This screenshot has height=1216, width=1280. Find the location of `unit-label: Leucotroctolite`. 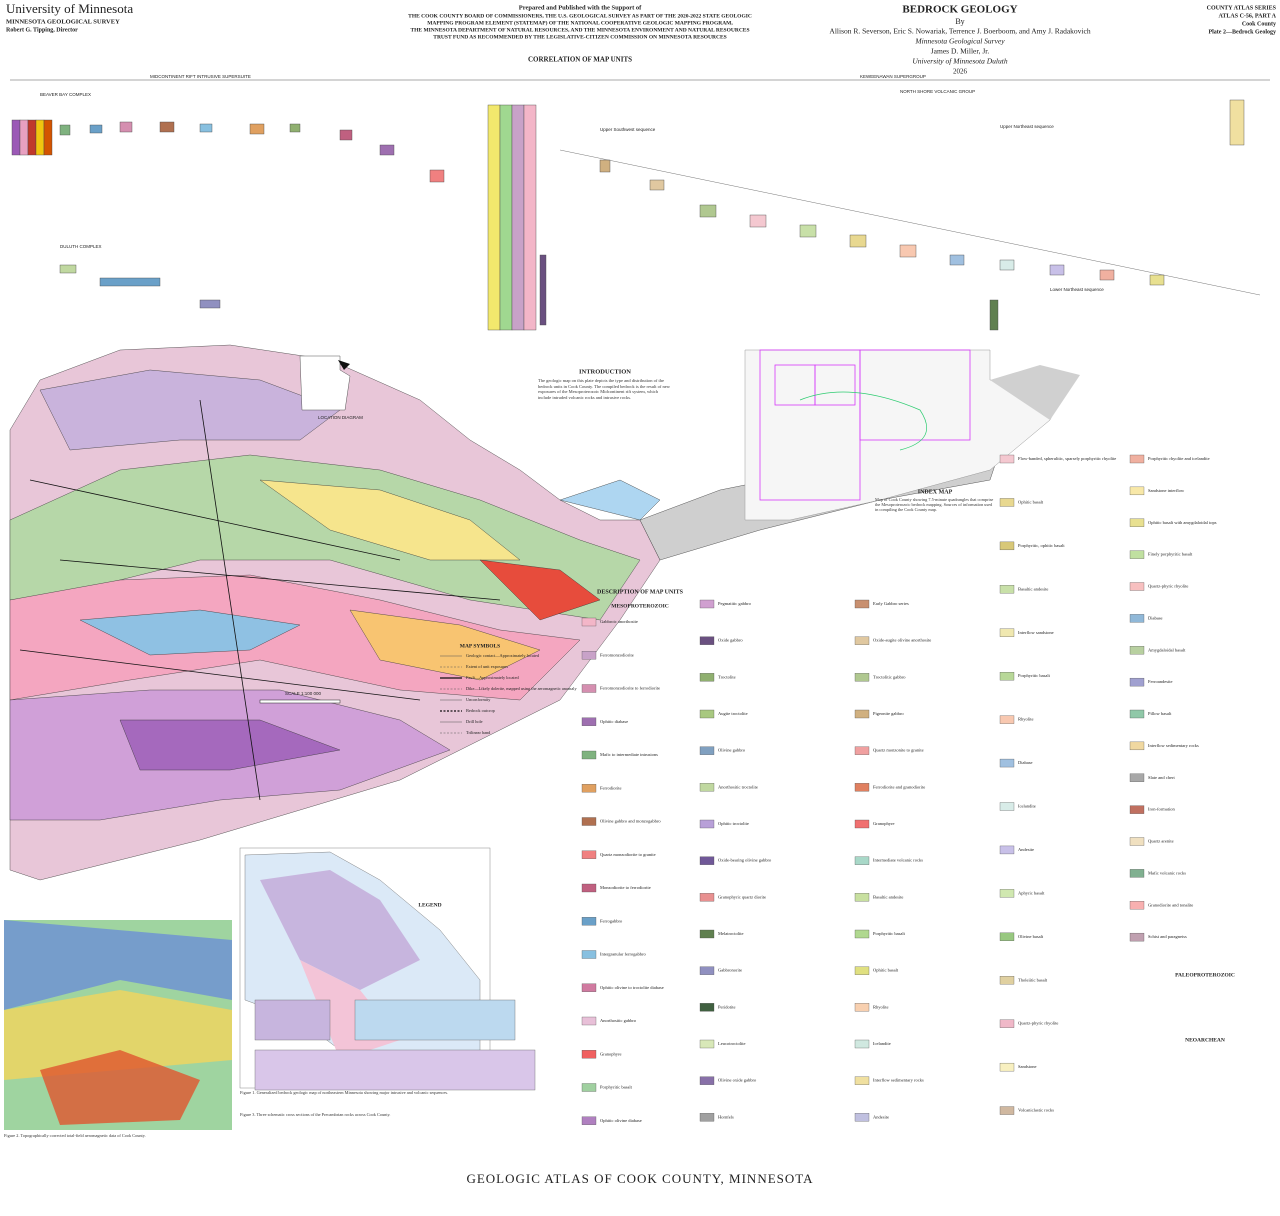

unit-label: Leucotroctolite is located at coordinates (732, 1043).